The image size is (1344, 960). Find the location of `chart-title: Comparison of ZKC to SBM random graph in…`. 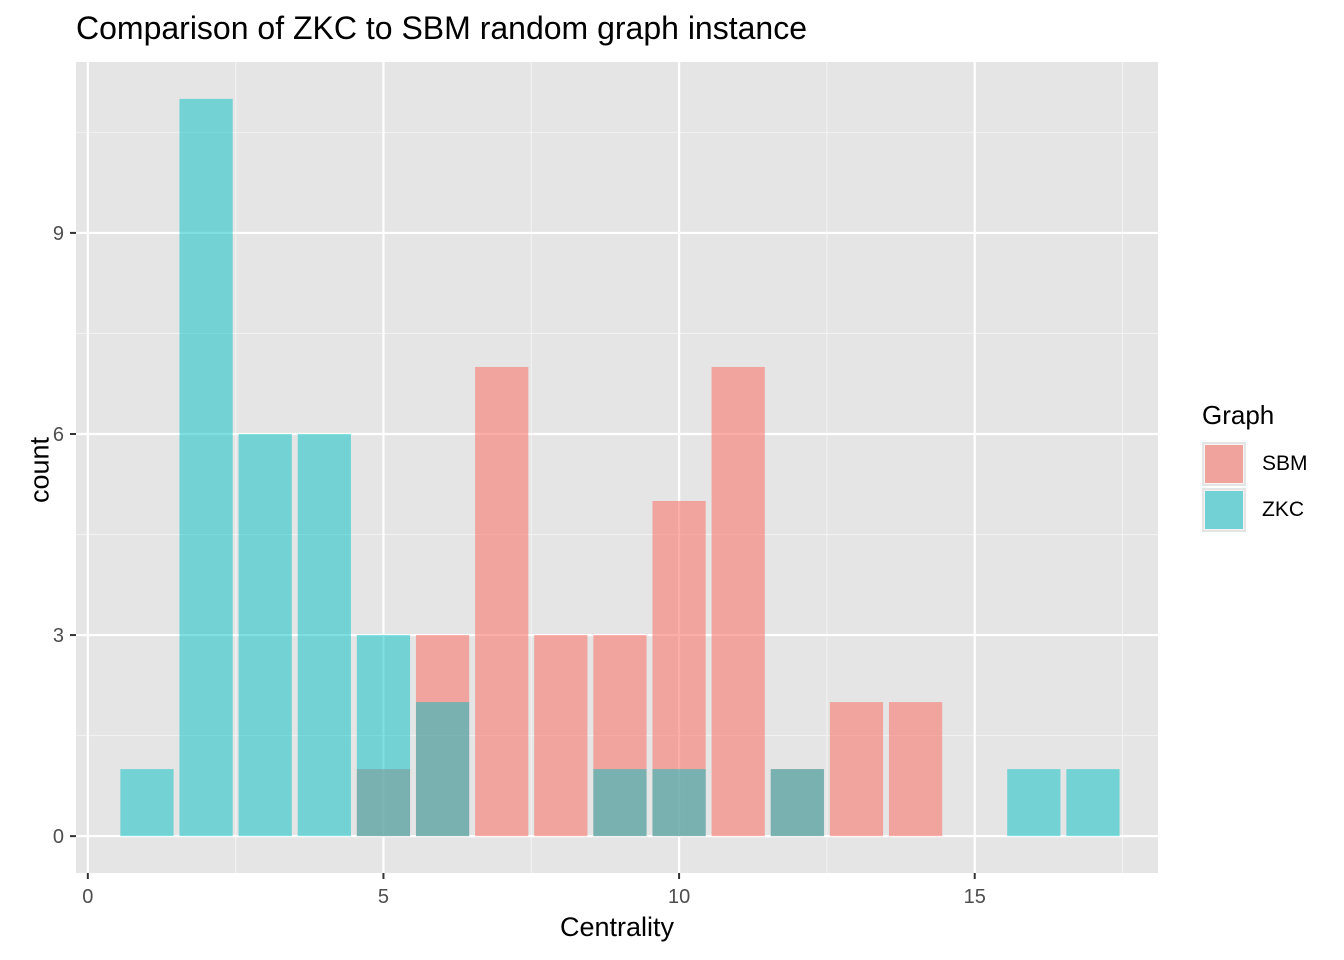

chart-title: Comparison of ZKC to SBM random graph in… is located at coordinates (441, 28).